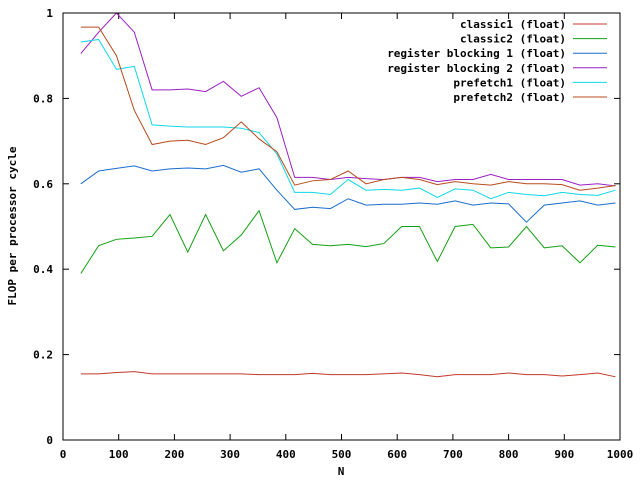  Describe the element at coordinates (513, 39) in the screenshot. I see `legend-label: classic2 (float)` at that location.